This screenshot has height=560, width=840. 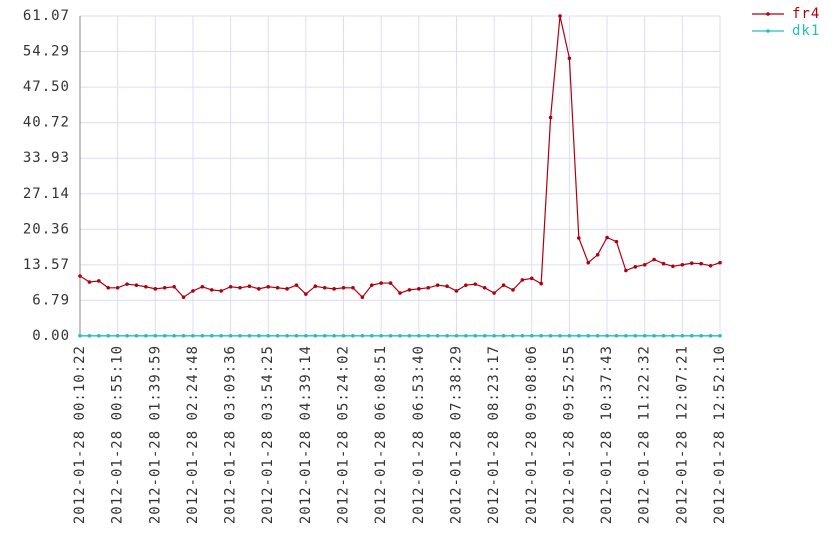 I want to click on y-tick-label: 33.93, so click(x=46, y=158).